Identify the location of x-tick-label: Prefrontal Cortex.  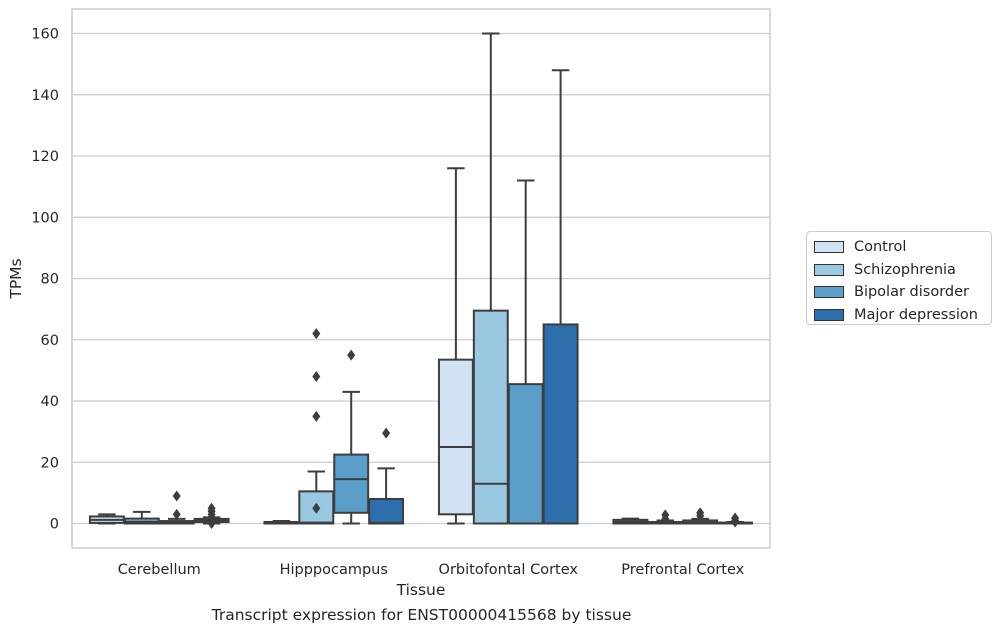
(682, 570).